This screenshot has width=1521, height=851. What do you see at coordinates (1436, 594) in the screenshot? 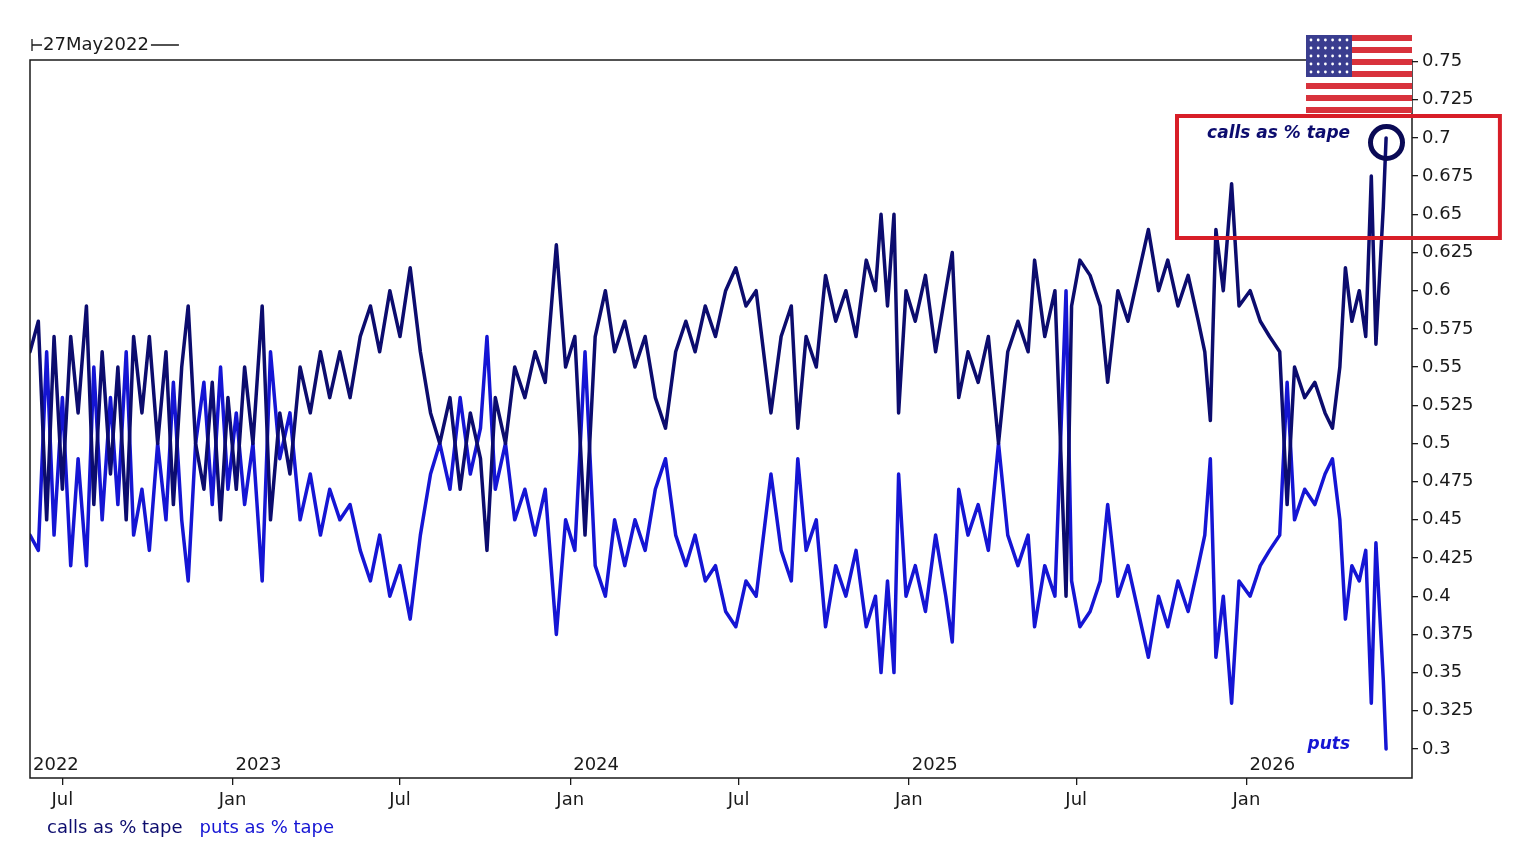
I see `y-tick-label: 0.4` at bounding box center [1436, 594].